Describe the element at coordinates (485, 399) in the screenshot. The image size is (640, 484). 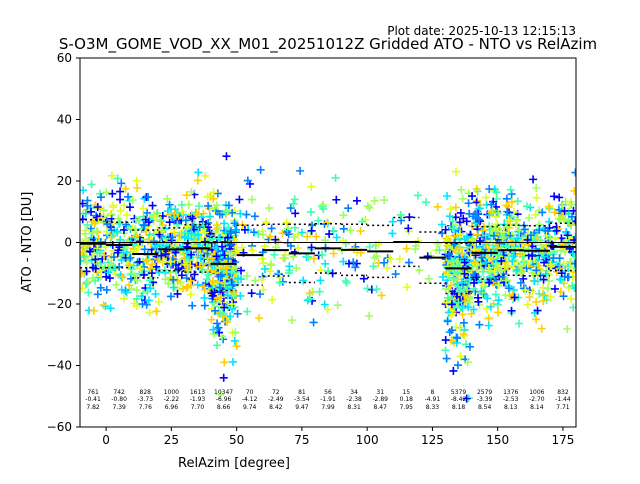
I see `bin-mean-label: -3.39` at that location.